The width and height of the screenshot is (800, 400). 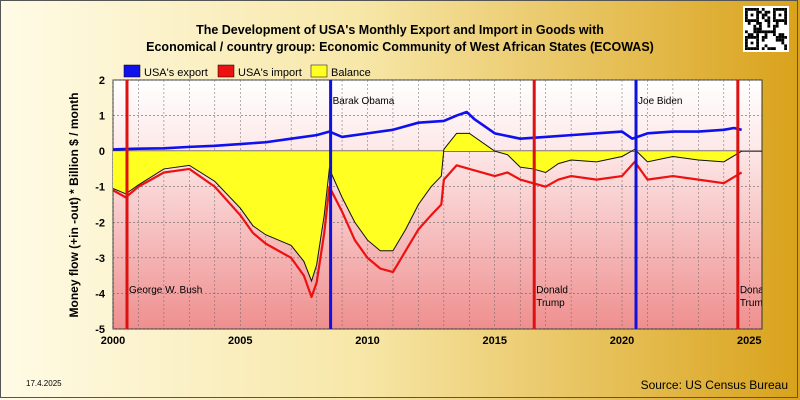 What do you see at coordinates (319, 71) in the screenshot?
I see `legend-swatch-balance` at bounding box center [319, 71].